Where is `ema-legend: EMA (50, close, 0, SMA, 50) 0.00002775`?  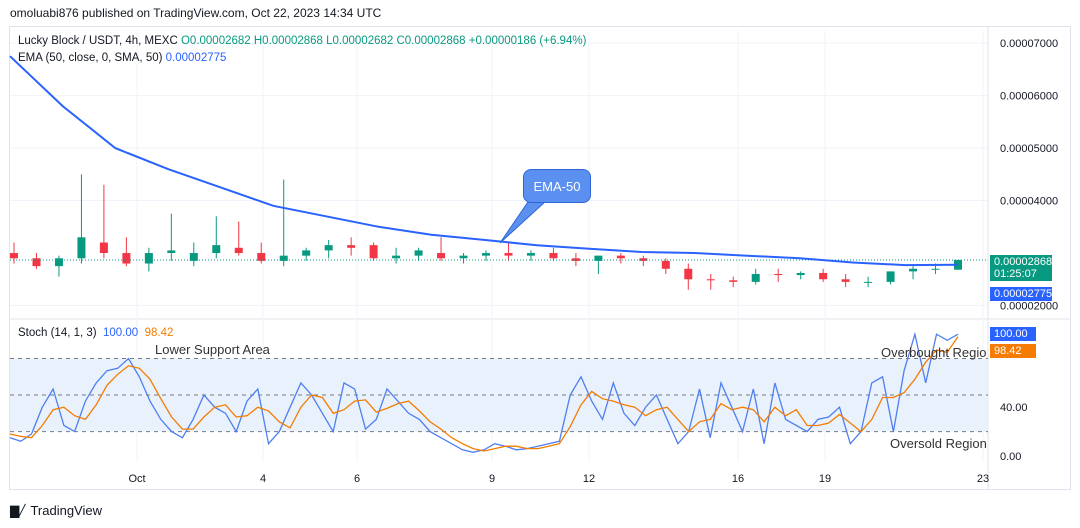 ema-legend: EMA (50, close, 0, SMA, 50) 0.00002775 is located at coordinates (122, 58).